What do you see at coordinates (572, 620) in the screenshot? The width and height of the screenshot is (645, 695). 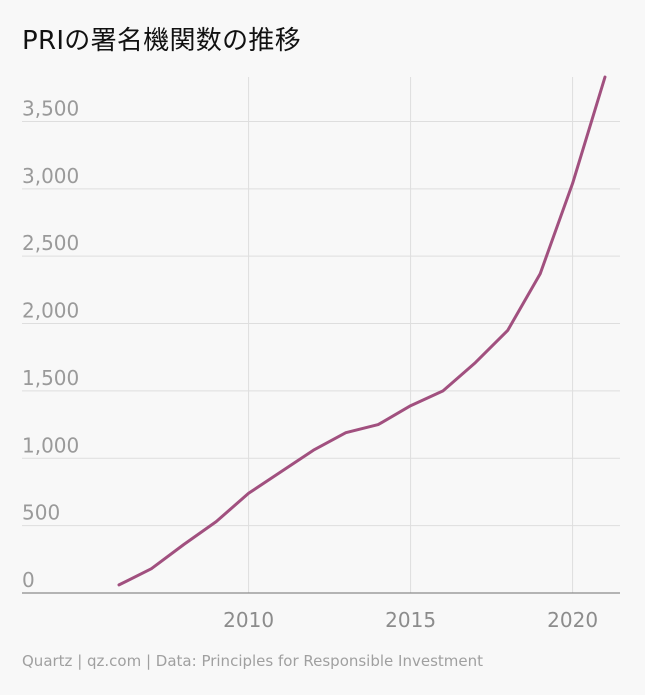 I see `x-tick-label: 2020` at bounding box center [572, 620].